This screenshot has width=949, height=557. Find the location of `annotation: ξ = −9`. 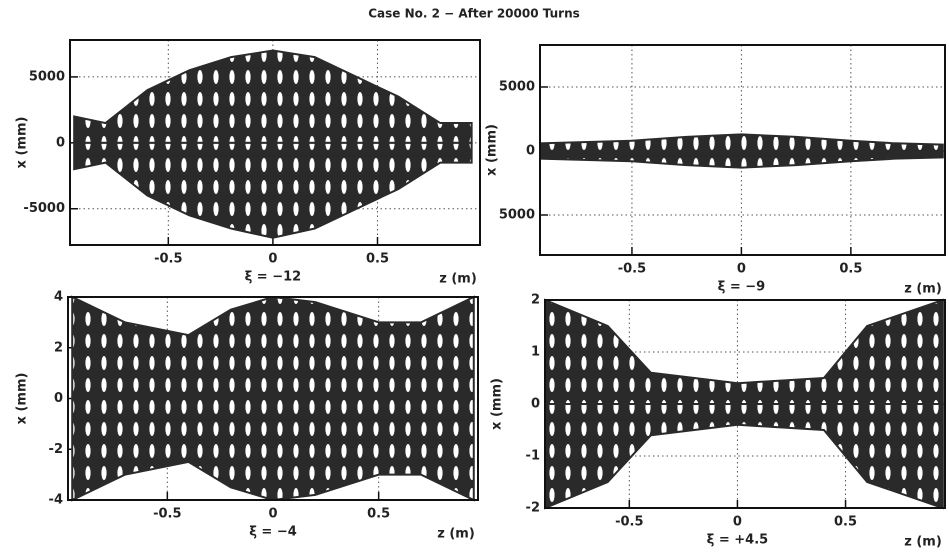

annotation: ξ = −9 is located at coordinates (742, 287).